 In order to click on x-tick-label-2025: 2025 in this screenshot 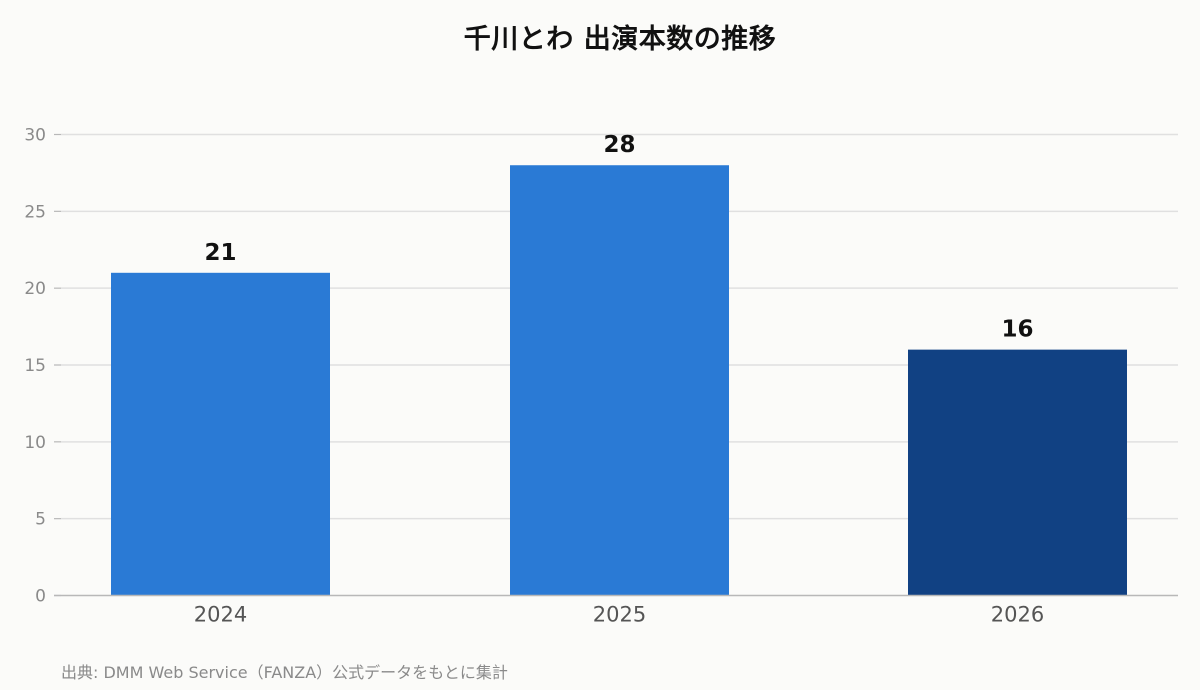, I will do `click(619, 615)`.